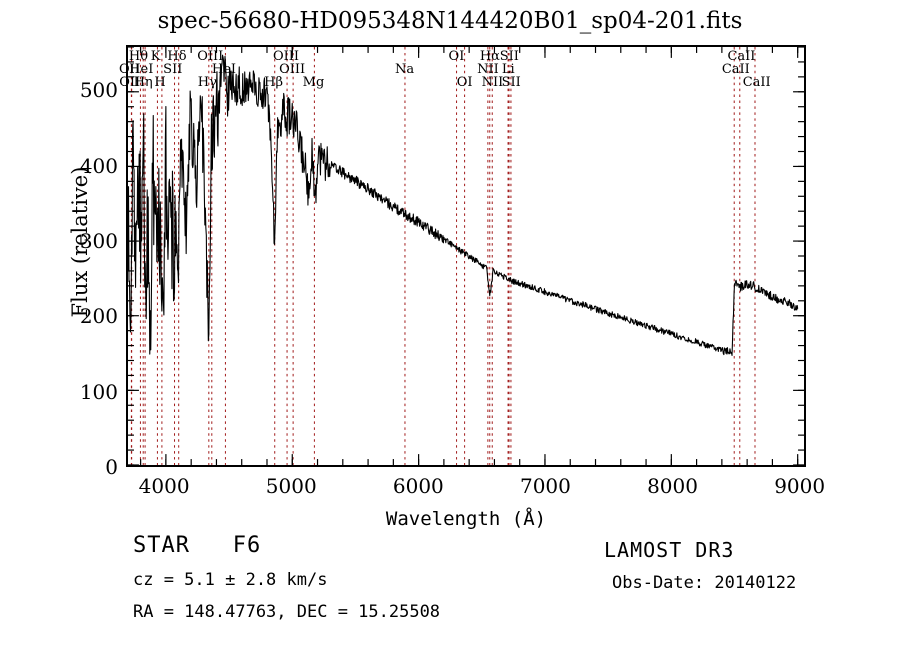 The image size is (900, 649). Describe the element at coordinates (418, 486) in the screenshot. I see `x-tick-label: 6000` at that location.